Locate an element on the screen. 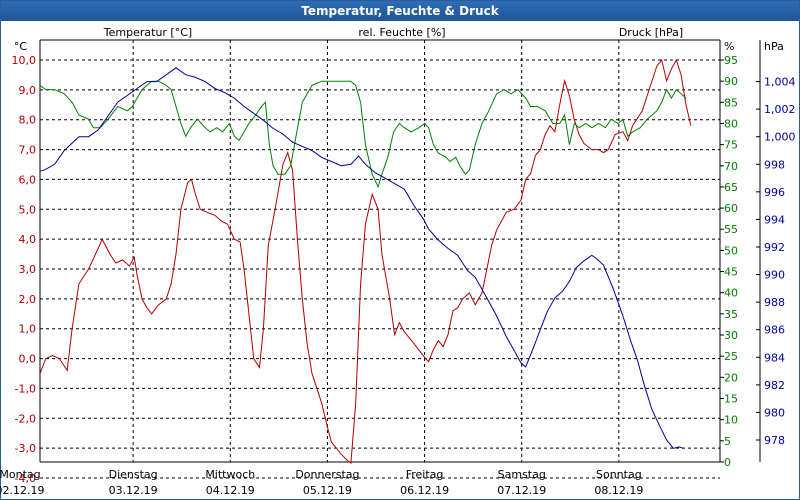 This screenshot has height=500, width=800. humidity-tick-label: 90 is located at coordinates (731, 81).